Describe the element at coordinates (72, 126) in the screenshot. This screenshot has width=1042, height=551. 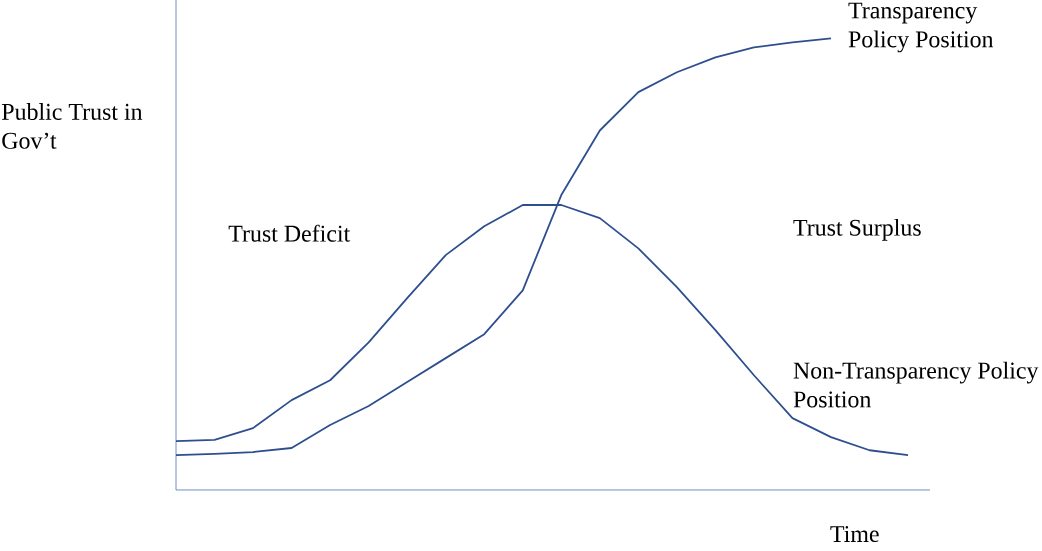
I see `y-axis-title: Public Trust in Gov’t` at that location.